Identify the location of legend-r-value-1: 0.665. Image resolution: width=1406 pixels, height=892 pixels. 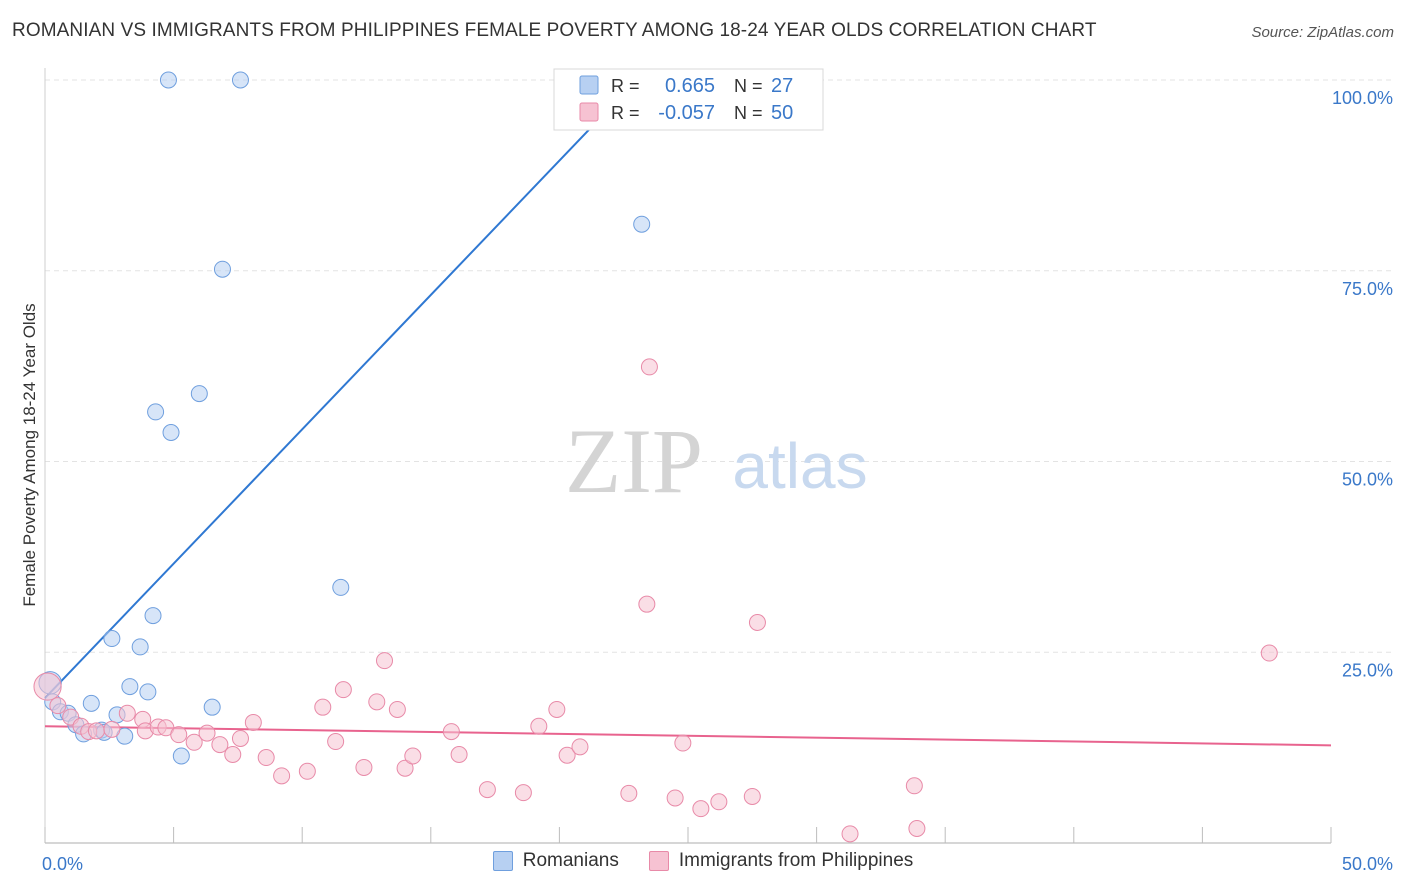
(690, 86).